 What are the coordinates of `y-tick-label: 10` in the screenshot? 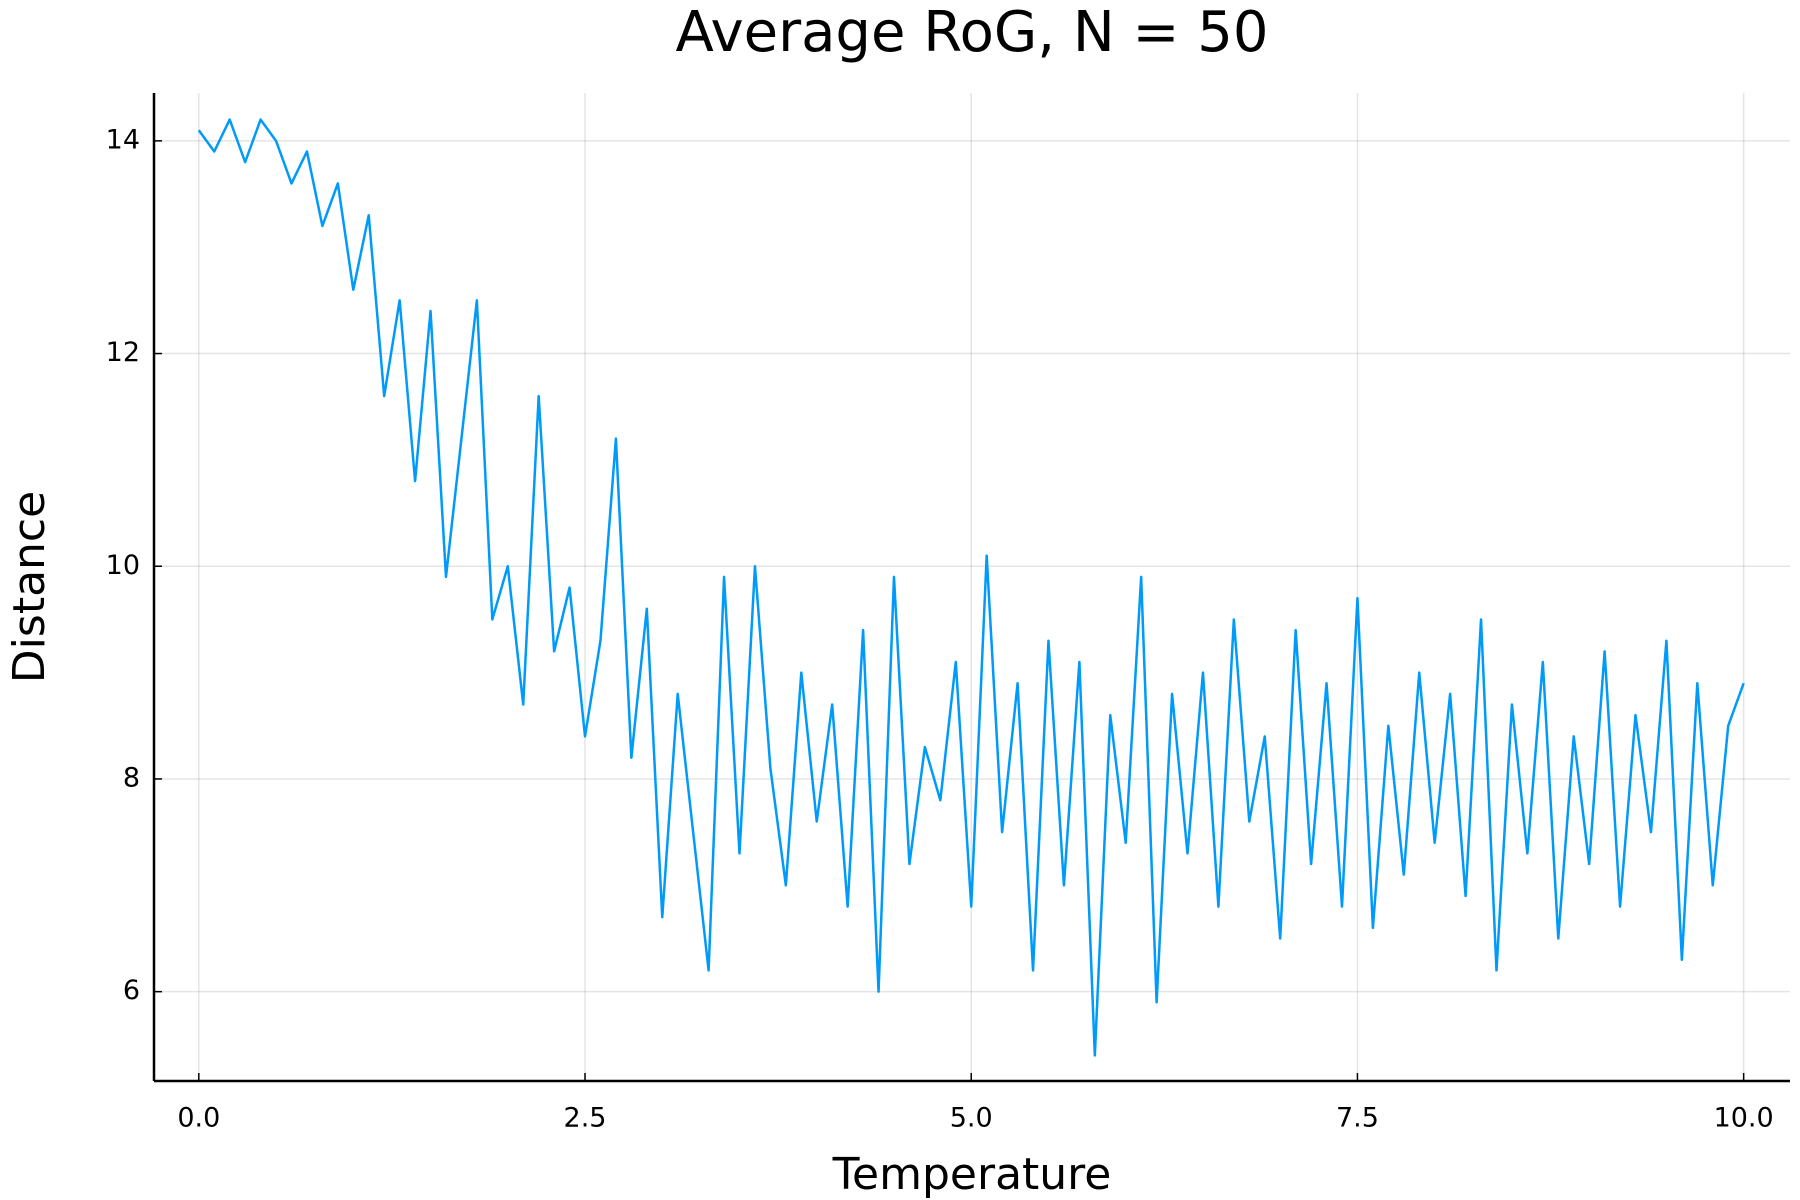 It's located at (123, 565).